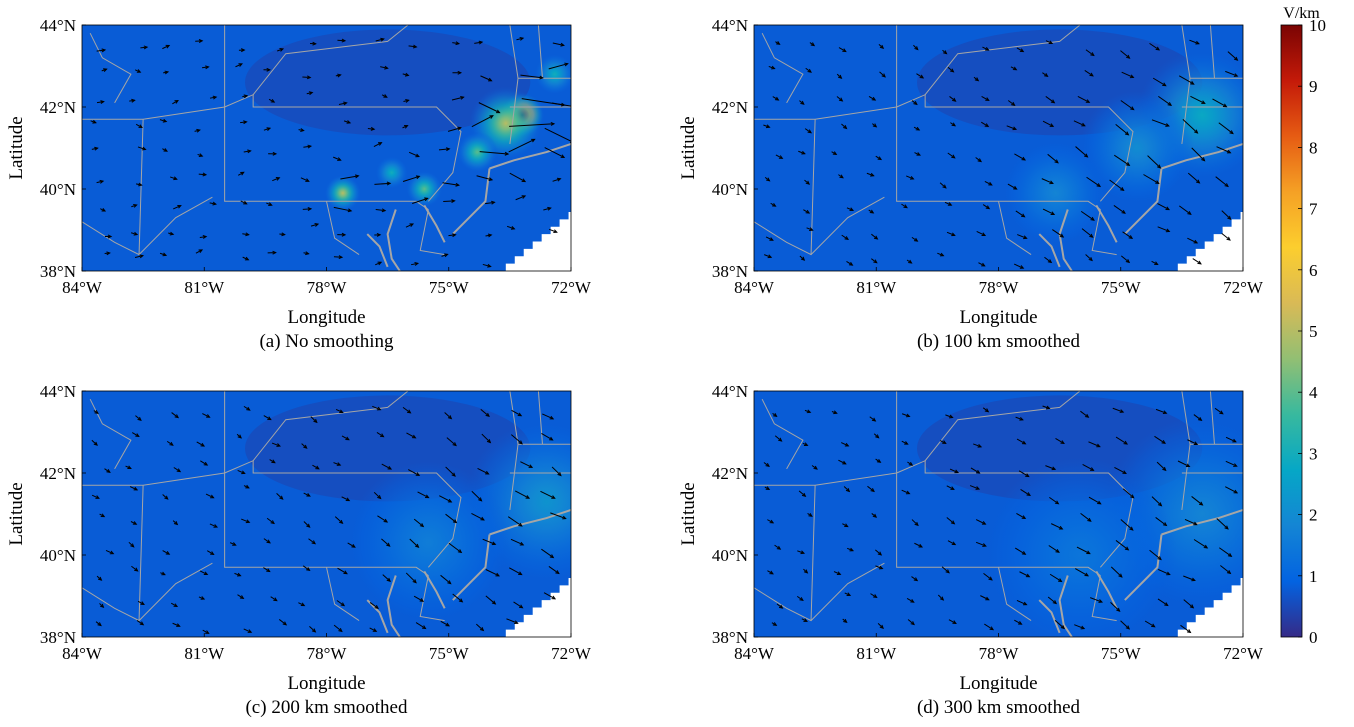 This screenshot has width=1354, height=727. I want to click on y-tick-label: 44°N, so click(58, 391).